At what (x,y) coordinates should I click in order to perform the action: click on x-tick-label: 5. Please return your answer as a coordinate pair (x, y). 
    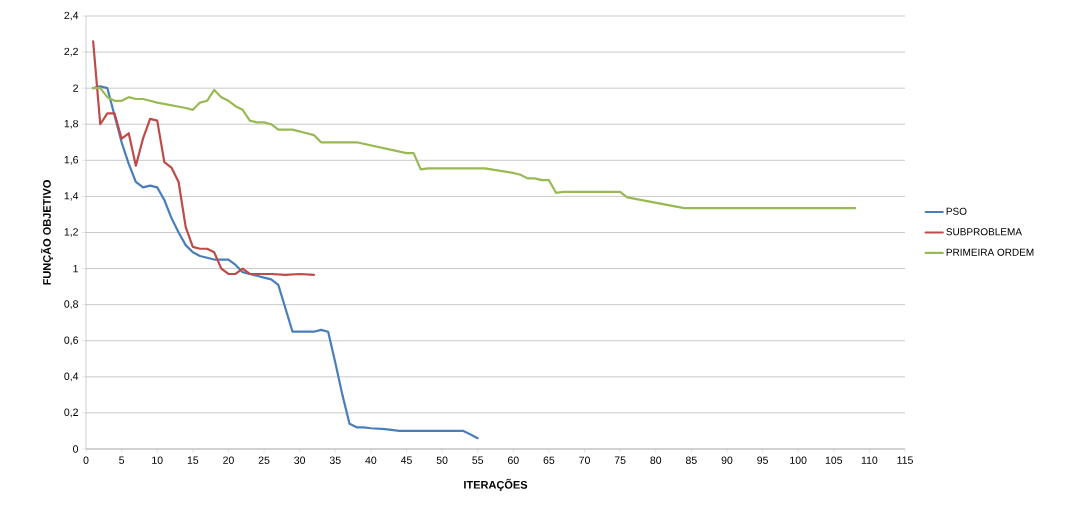
    Looking at the image, I should click on (122, 460).